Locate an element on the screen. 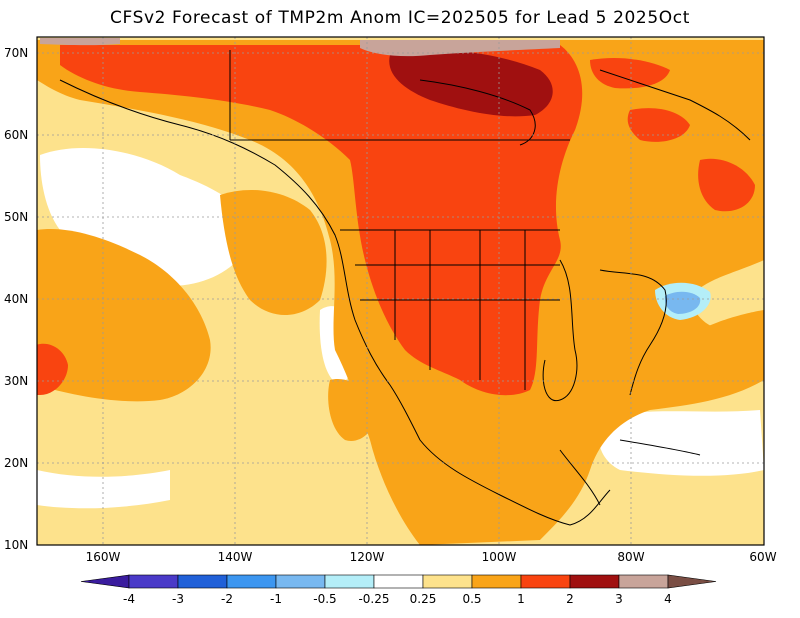 This screenshot has height=618, width=800. colorbar-label: 1 is located at coordinates (521, 599).